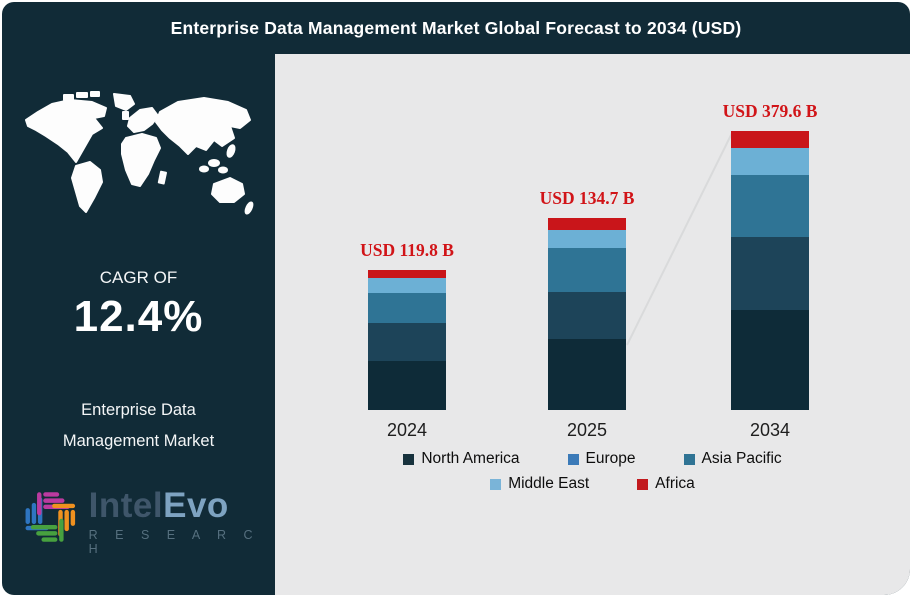  Describe the element at coordinates (587, 198) in the screenshot. I see `bar-total-label-2025: USD 134.7 B` at that location.